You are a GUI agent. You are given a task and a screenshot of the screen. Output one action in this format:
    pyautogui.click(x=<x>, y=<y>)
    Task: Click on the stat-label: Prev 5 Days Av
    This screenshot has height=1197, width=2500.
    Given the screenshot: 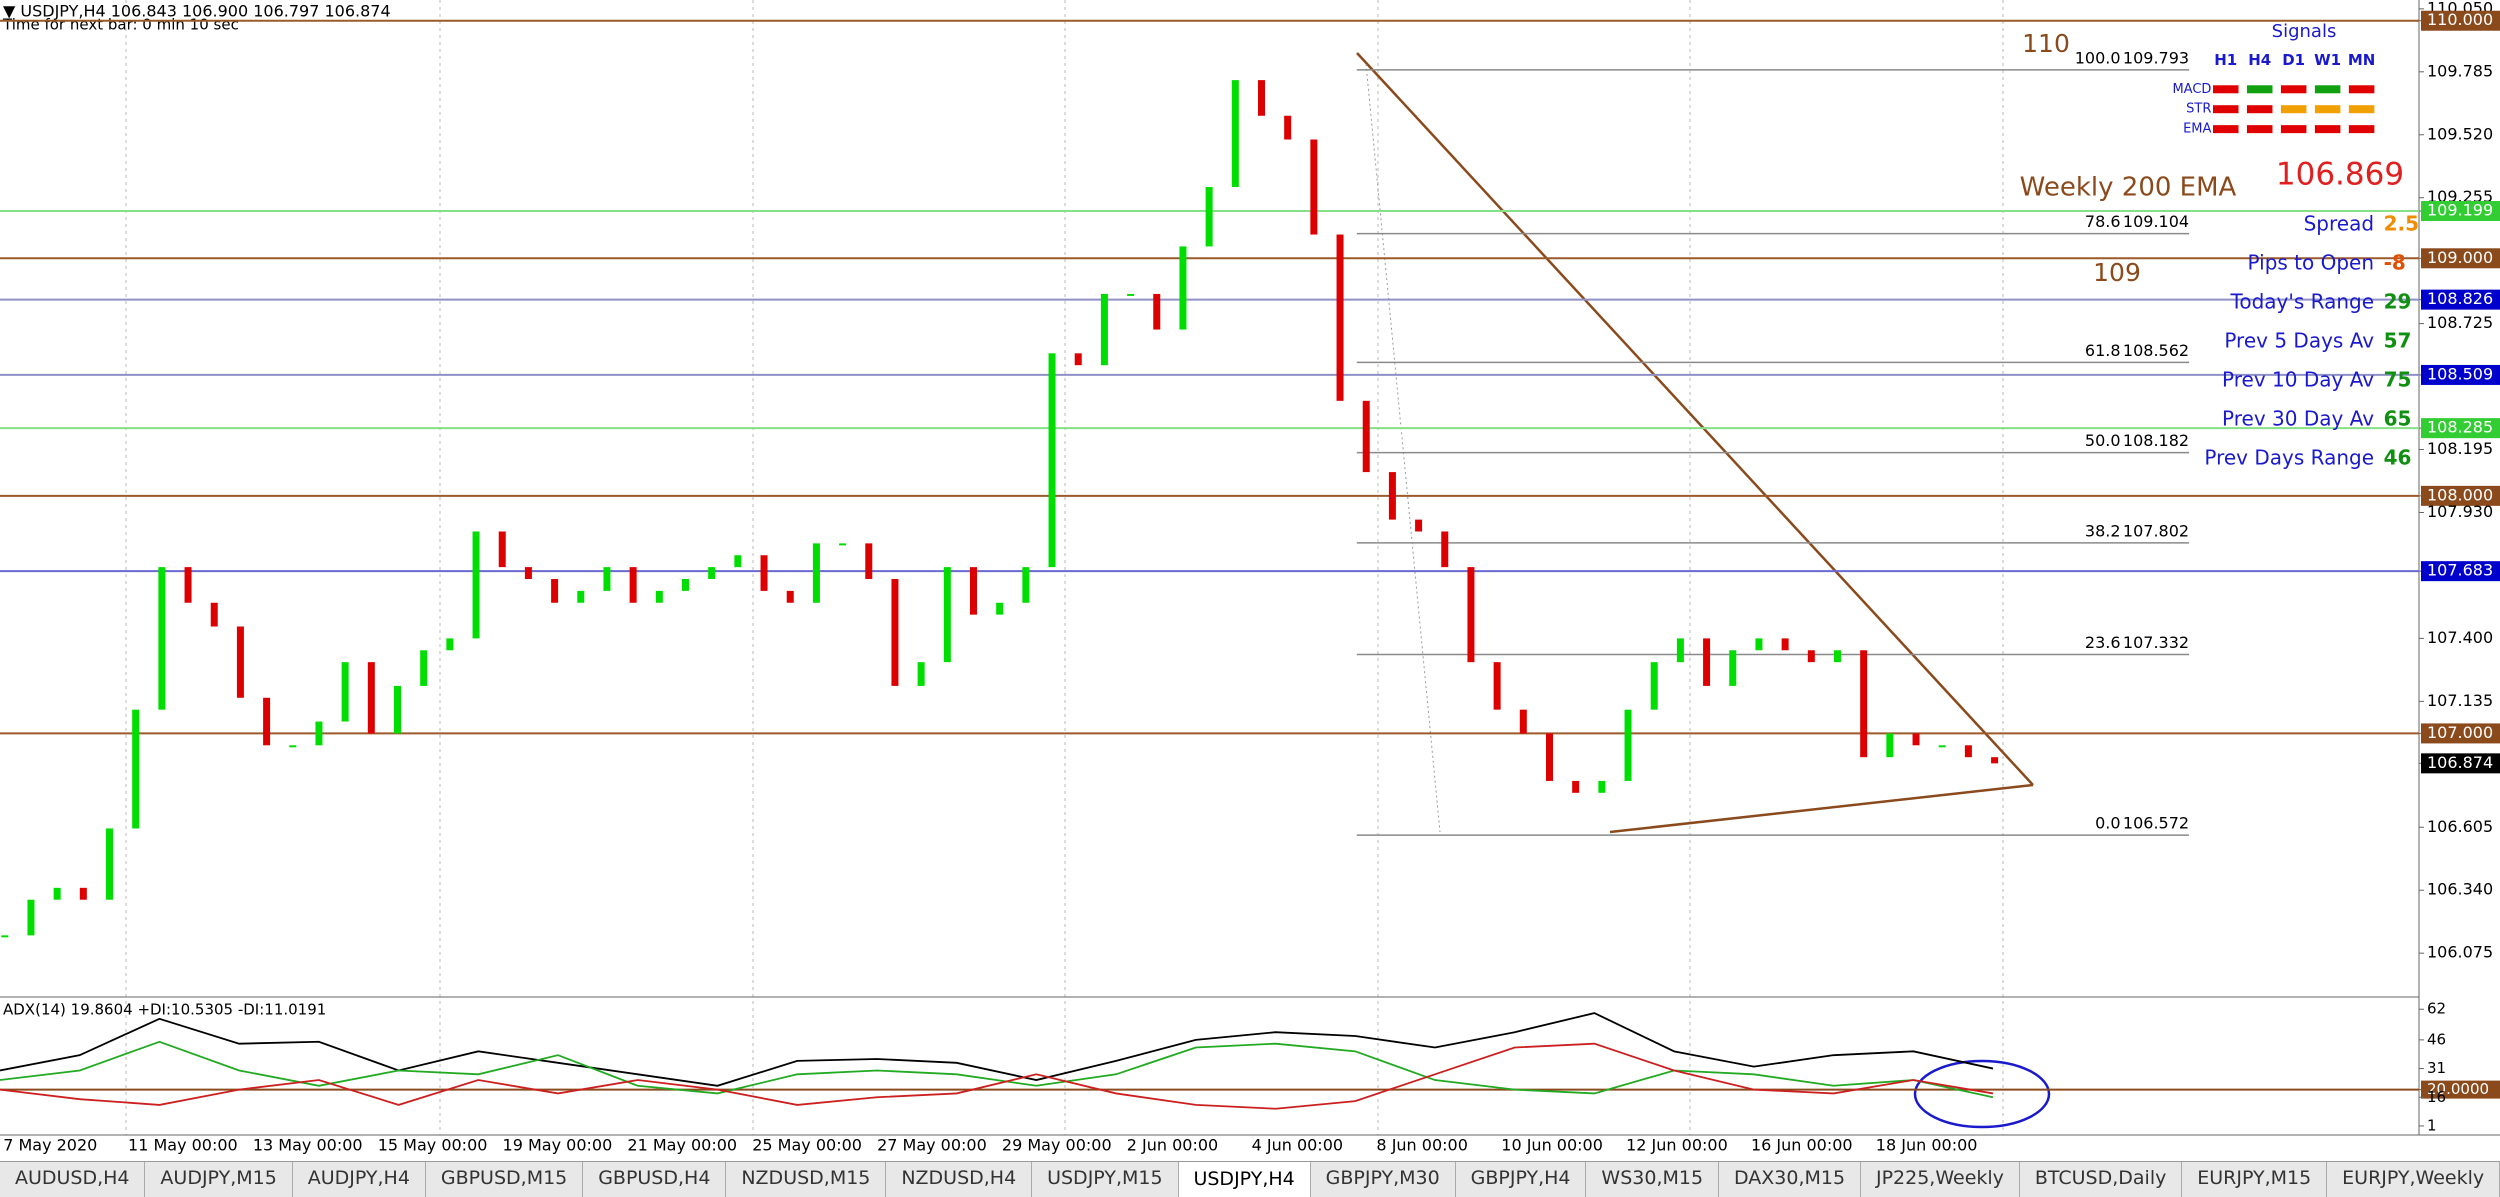 What is the action you would take?
    pyautogui.click(x=2299, y=340)
    